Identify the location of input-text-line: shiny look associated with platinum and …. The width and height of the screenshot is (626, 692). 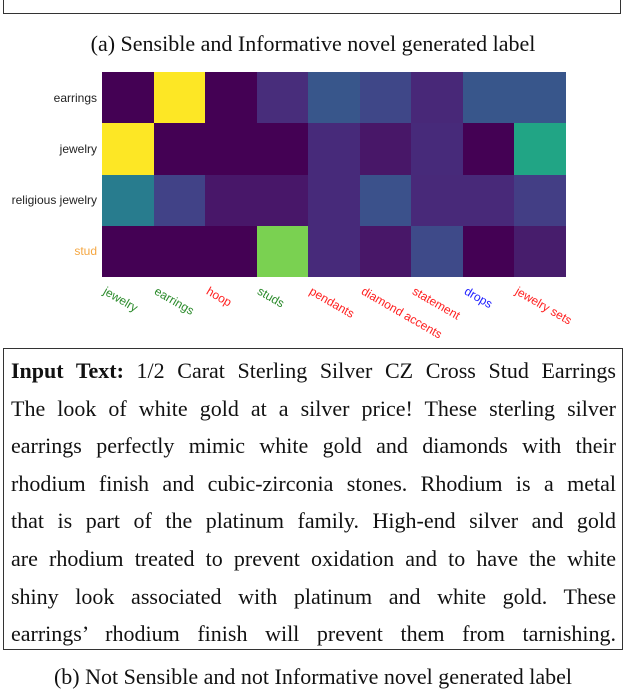
(313, 596).